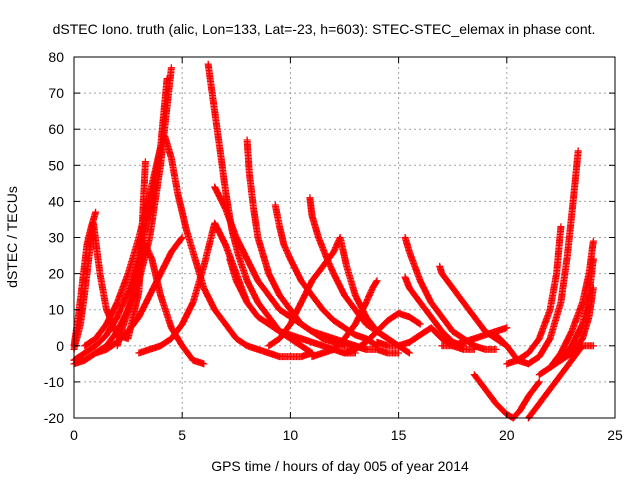 This screenshot has width=640, height=480. What do you see at coordinates (340, 466) in the screenshot?
I see `x-axis-label: GPS time / hours of day 005 of year 2014` at bounding box center [340, 466].